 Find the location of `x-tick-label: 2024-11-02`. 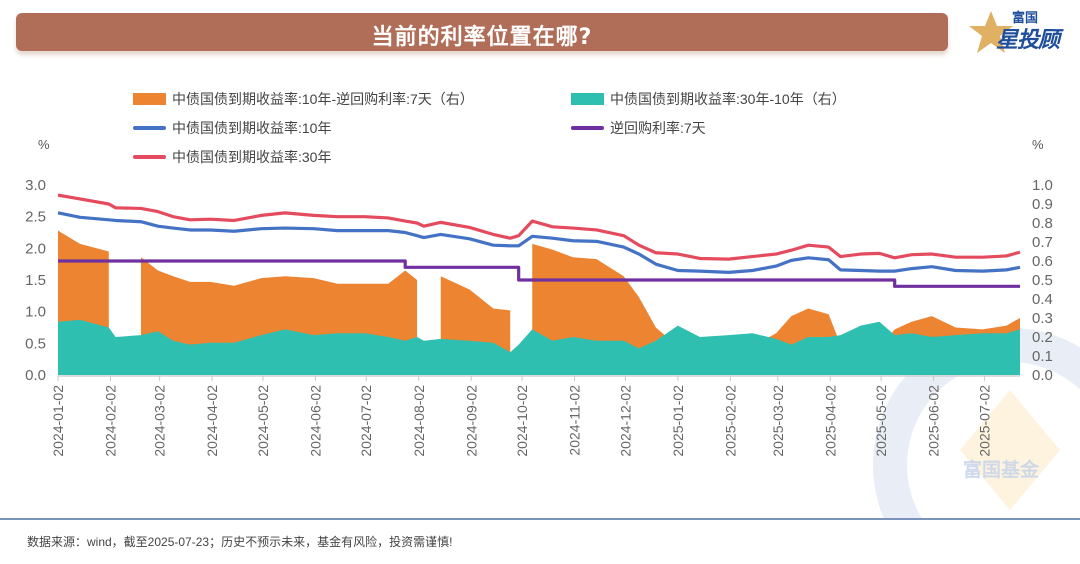

x-tick-label: 2024-11-02 is located at coordinates (575, 420).